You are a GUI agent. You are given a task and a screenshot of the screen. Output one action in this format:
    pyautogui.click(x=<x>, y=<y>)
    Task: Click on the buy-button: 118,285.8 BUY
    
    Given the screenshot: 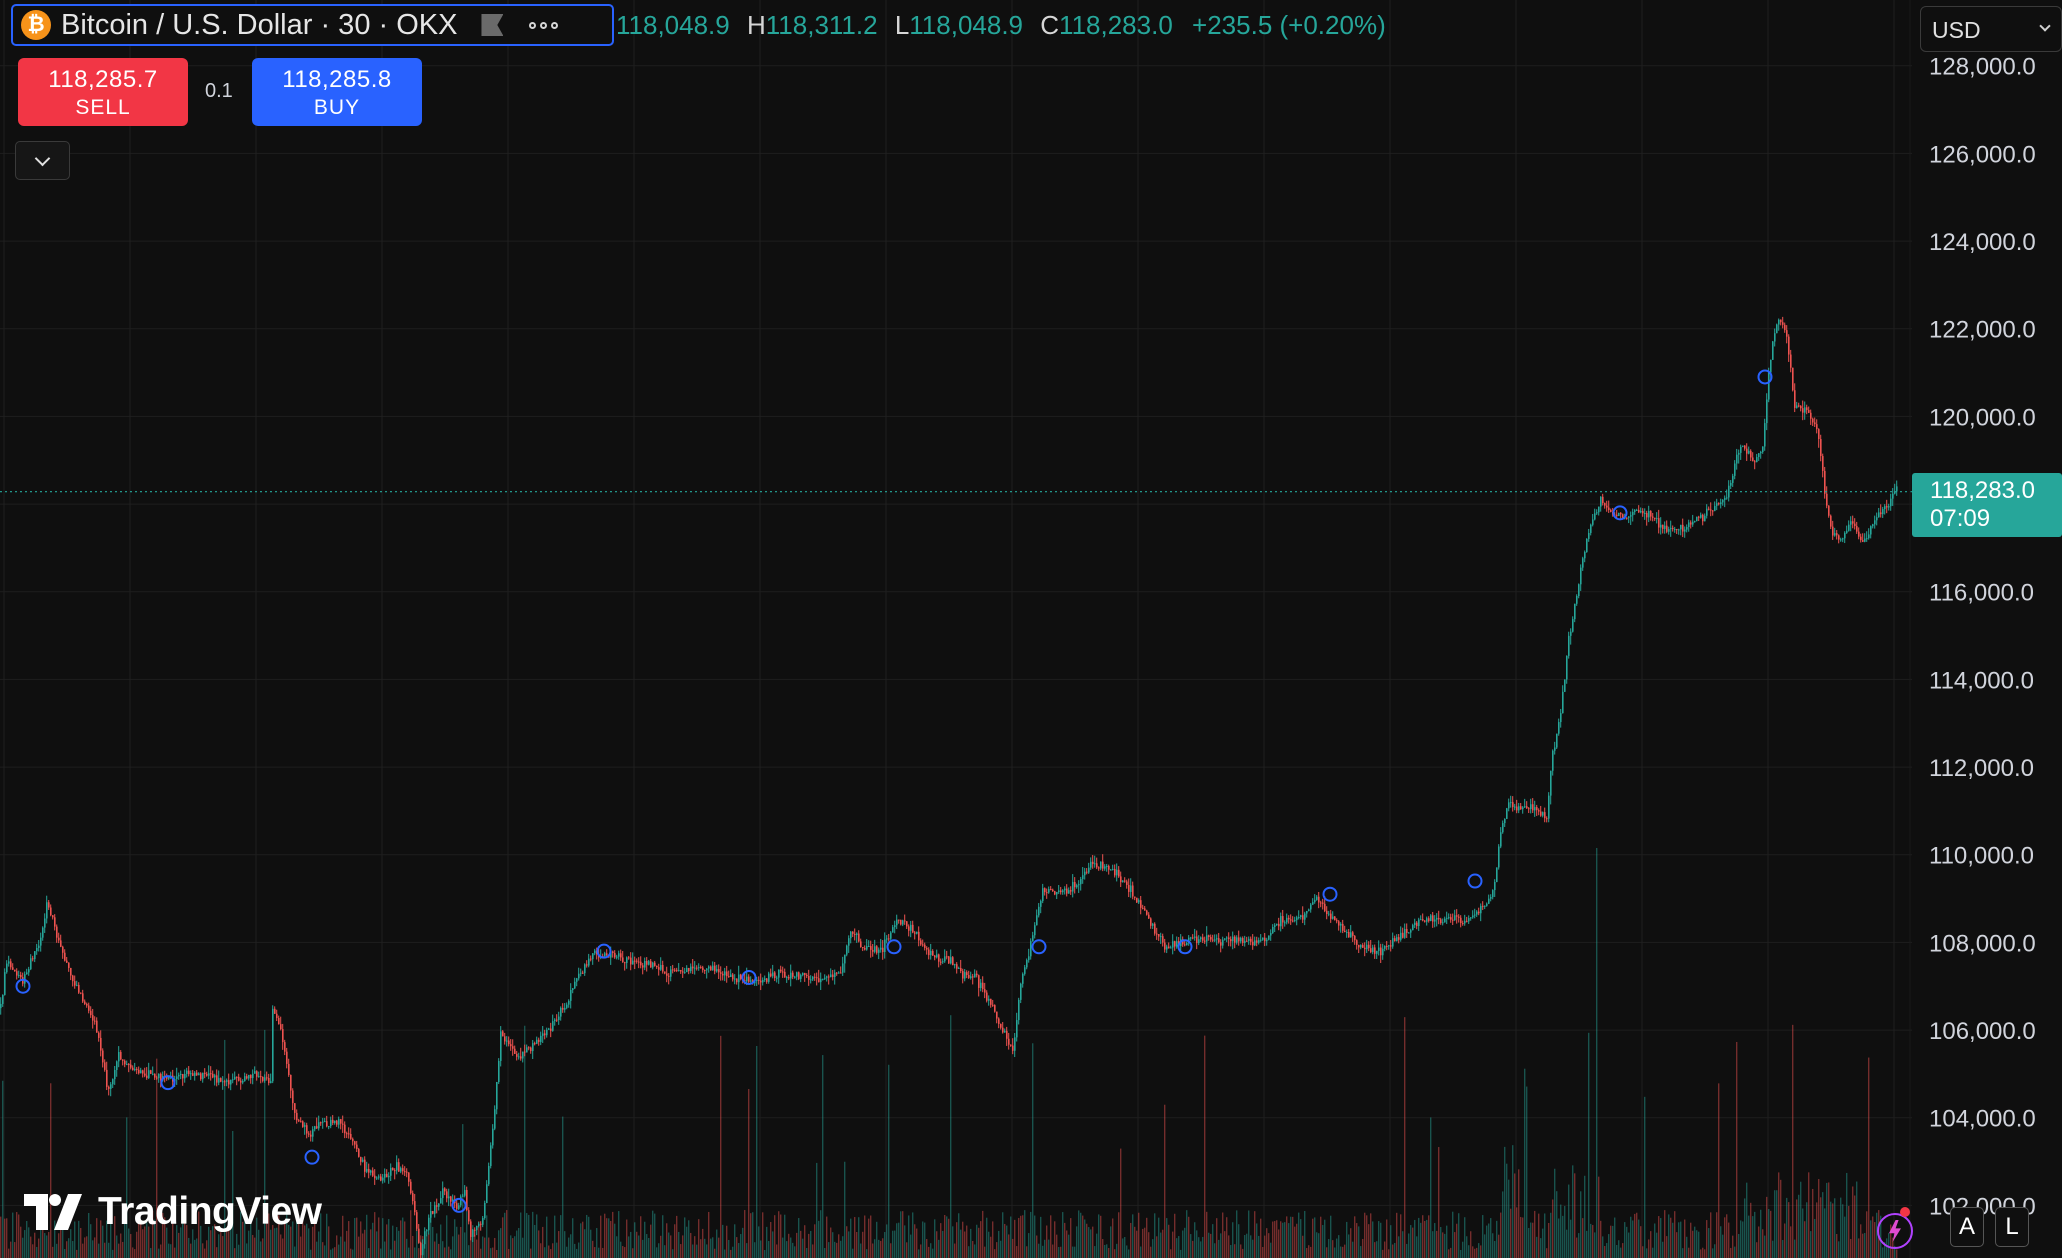 What is the action you would take?
    pyautogui.click(x=337, y=92)
    